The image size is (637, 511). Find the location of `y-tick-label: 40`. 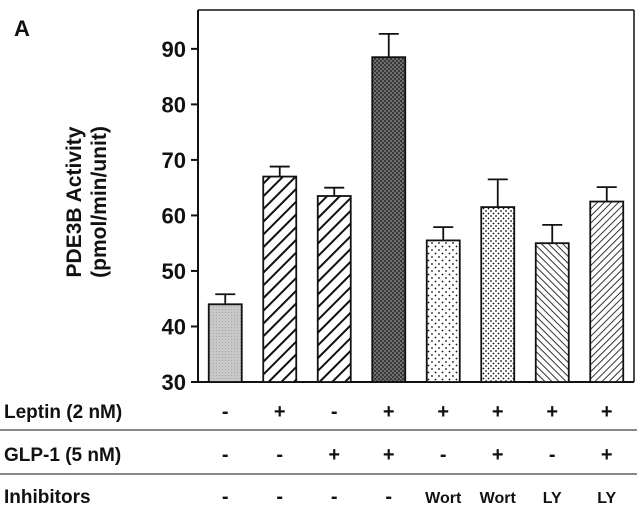

y-tick-label: 40 is located at coordinates (174, 326).